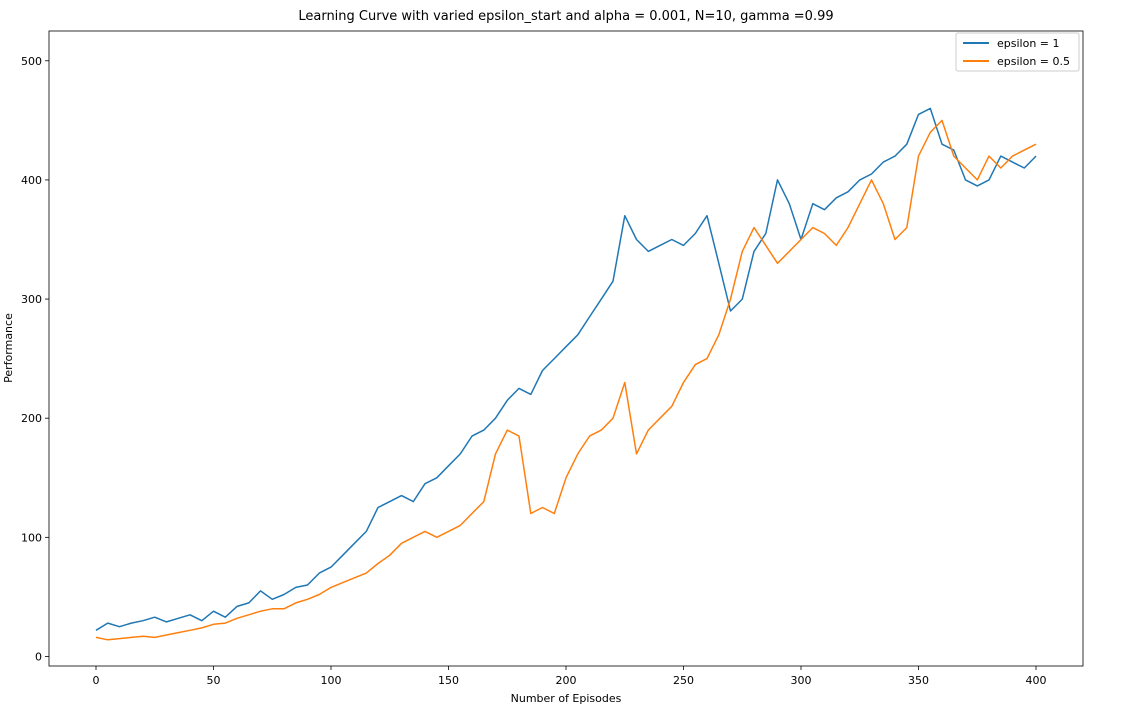 The image size is (1133, 712). What do you see at coordinates (31, 537) in the screenshot?
I see `y-tick-label: 100` at bounding box center [31, 537].